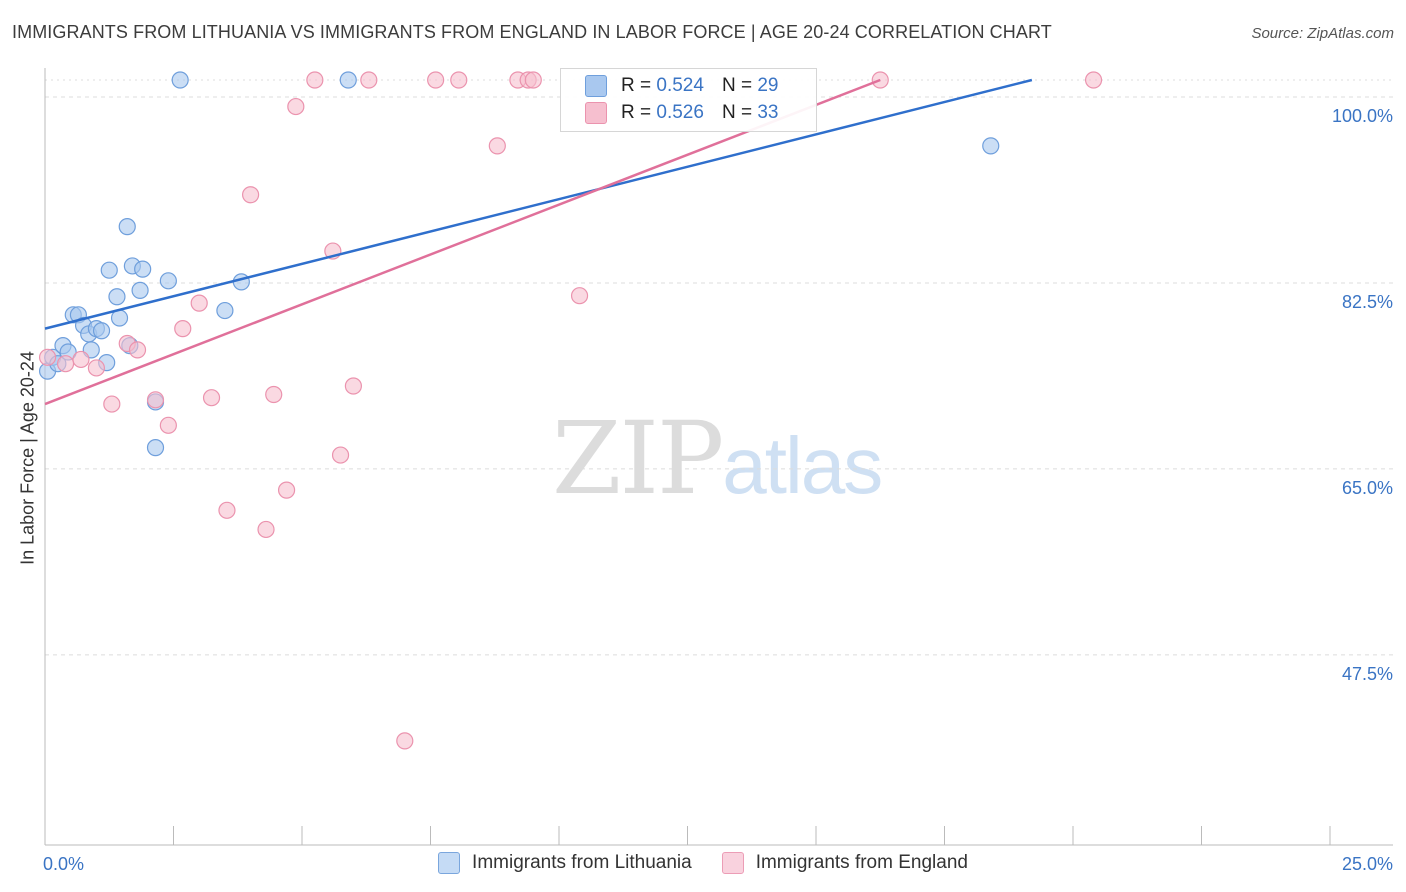 This screenshot has width=1406, height=892. I want to click on legend-row-england: R = 0.526 N = 33, so click(681, 113).